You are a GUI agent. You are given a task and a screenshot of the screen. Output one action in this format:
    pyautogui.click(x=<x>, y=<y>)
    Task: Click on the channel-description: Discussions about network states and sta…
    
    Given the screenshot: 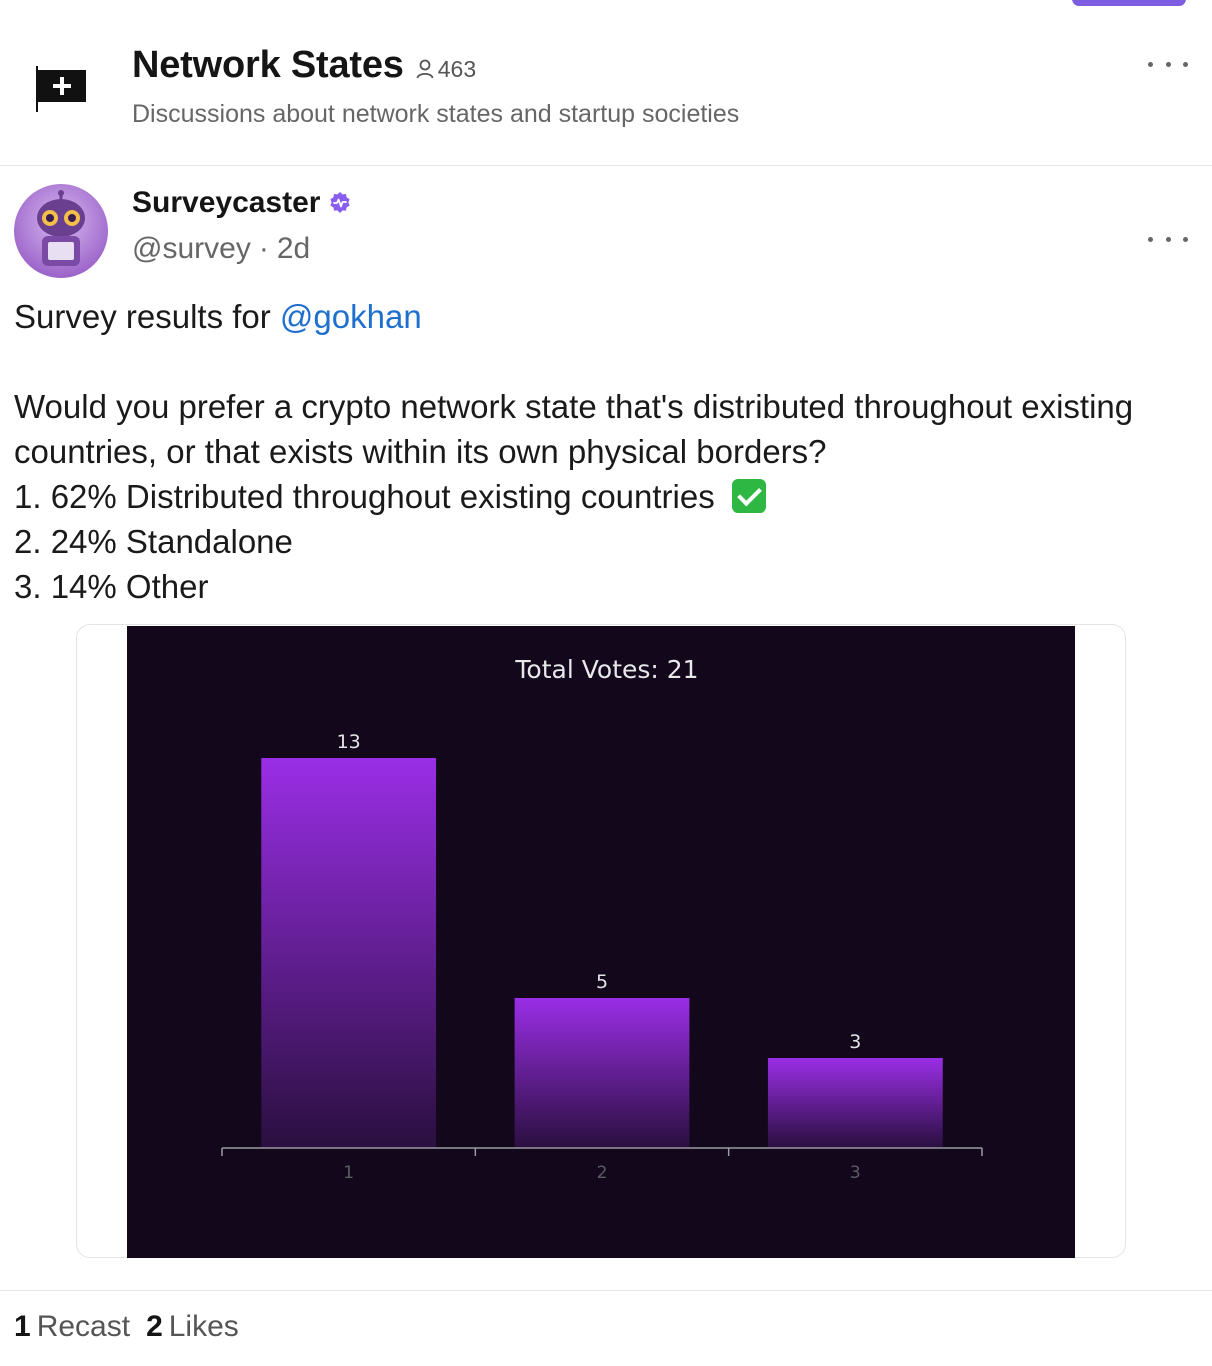 What is the action you would take?
    pyautogui.click(x=436, y=114)
    